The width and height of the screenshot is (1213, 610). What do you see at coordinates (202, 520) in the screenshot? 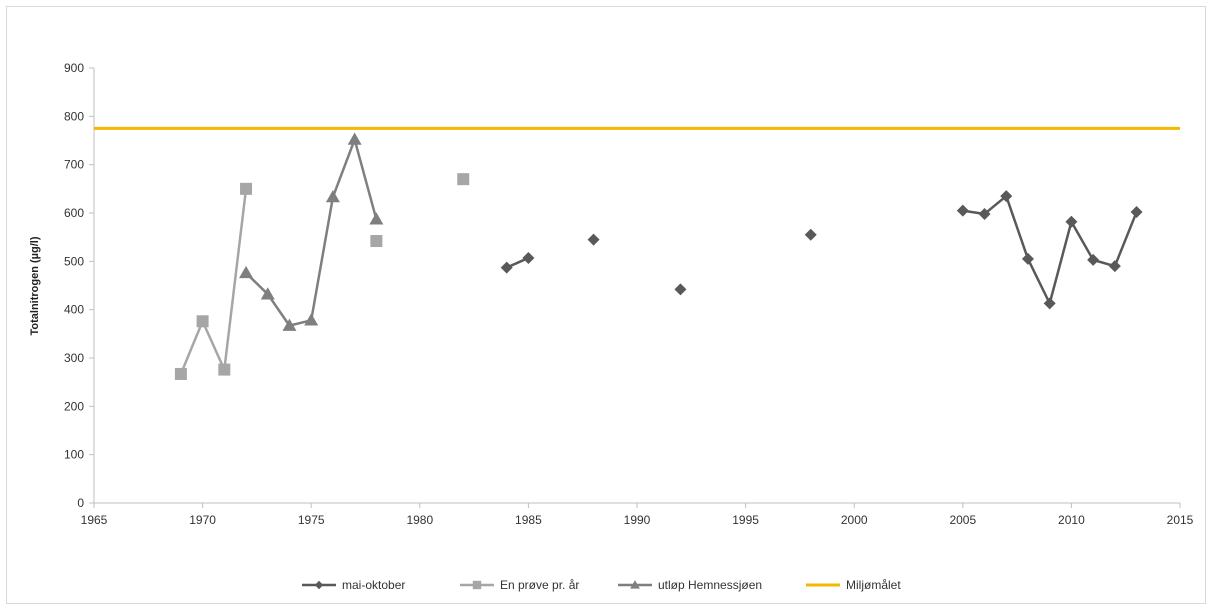
I see `x-tick-label: 1970` at bounding box center [202, 520].